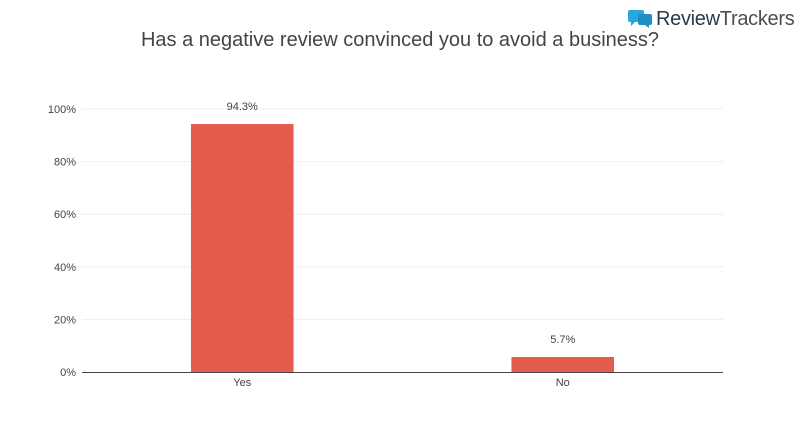 The image size is (800, 448). Describe the element at coordinates (68, 373) in the screenshot. I see `y-tick-label: 0%` at that location.